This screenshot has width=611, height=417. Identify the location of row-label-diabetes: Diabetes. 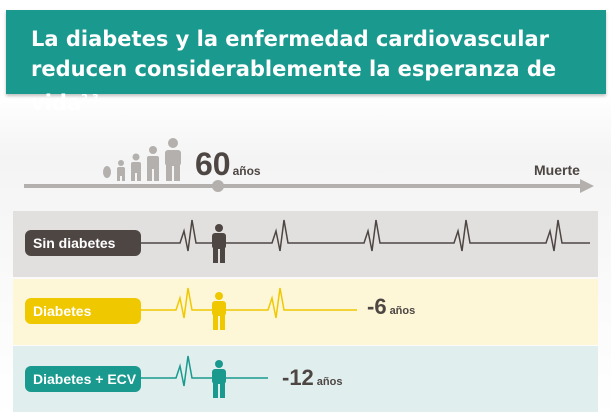
(83, 311).